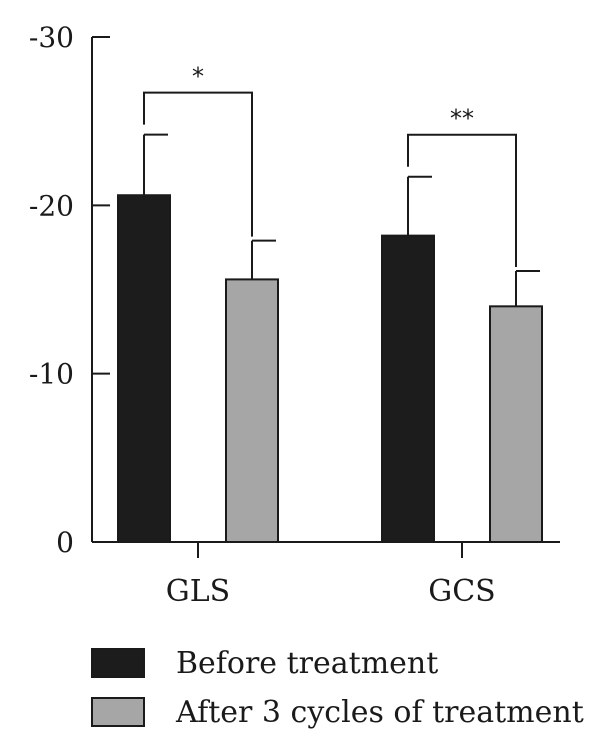 Image resolution: width=600 pixels, height=754 pixels. Describe the element at coordinates (198, 164) in the screenshot. I see `significance-bracket-gls` at that location.